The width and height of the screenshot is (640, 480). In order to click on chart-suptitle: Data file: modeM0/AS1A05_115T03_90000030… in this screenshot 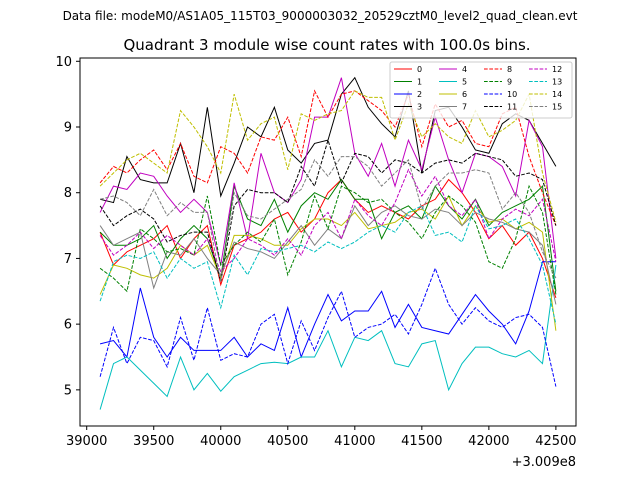, I will do `click(320, 16)`.